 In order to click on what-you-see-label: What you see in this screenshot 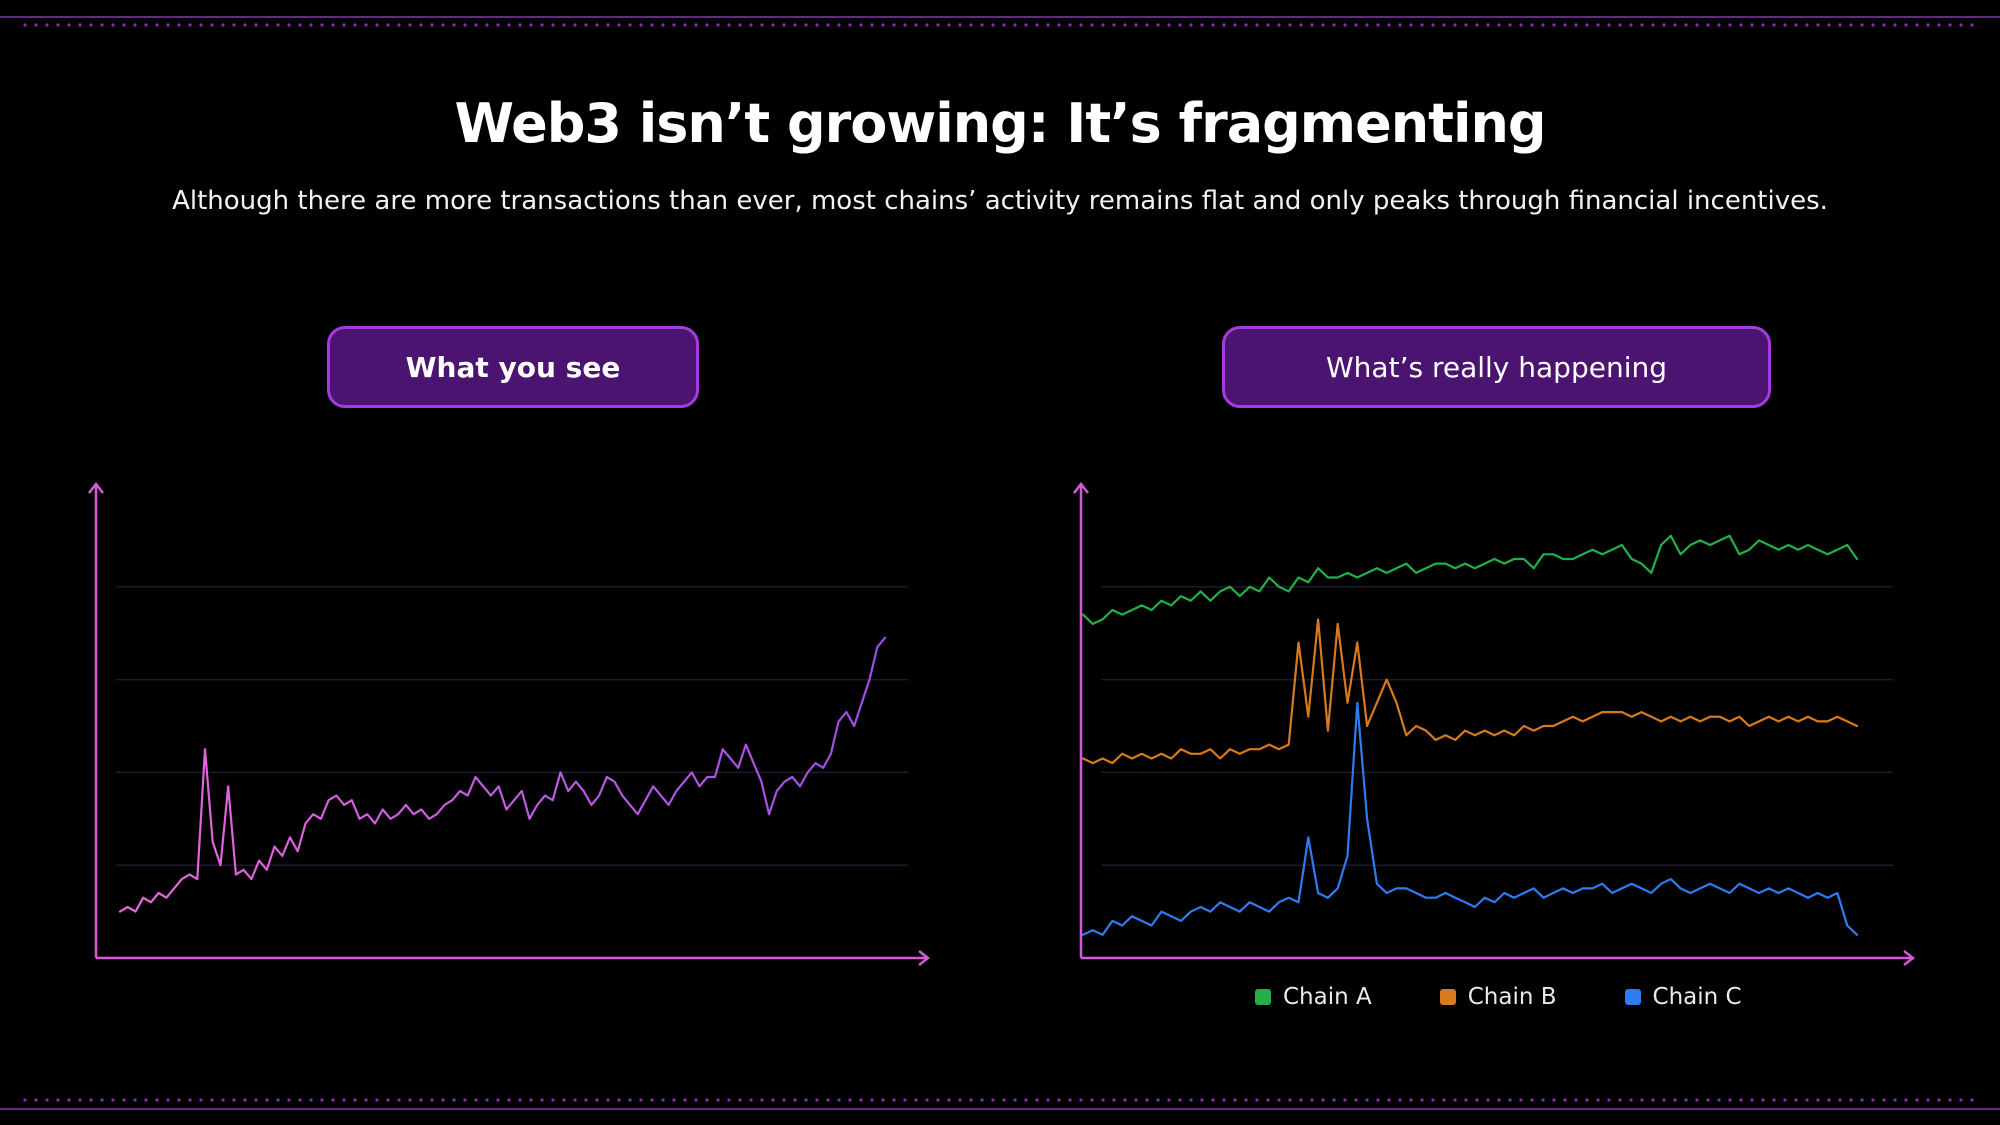, I will do `click(513, 367)`.